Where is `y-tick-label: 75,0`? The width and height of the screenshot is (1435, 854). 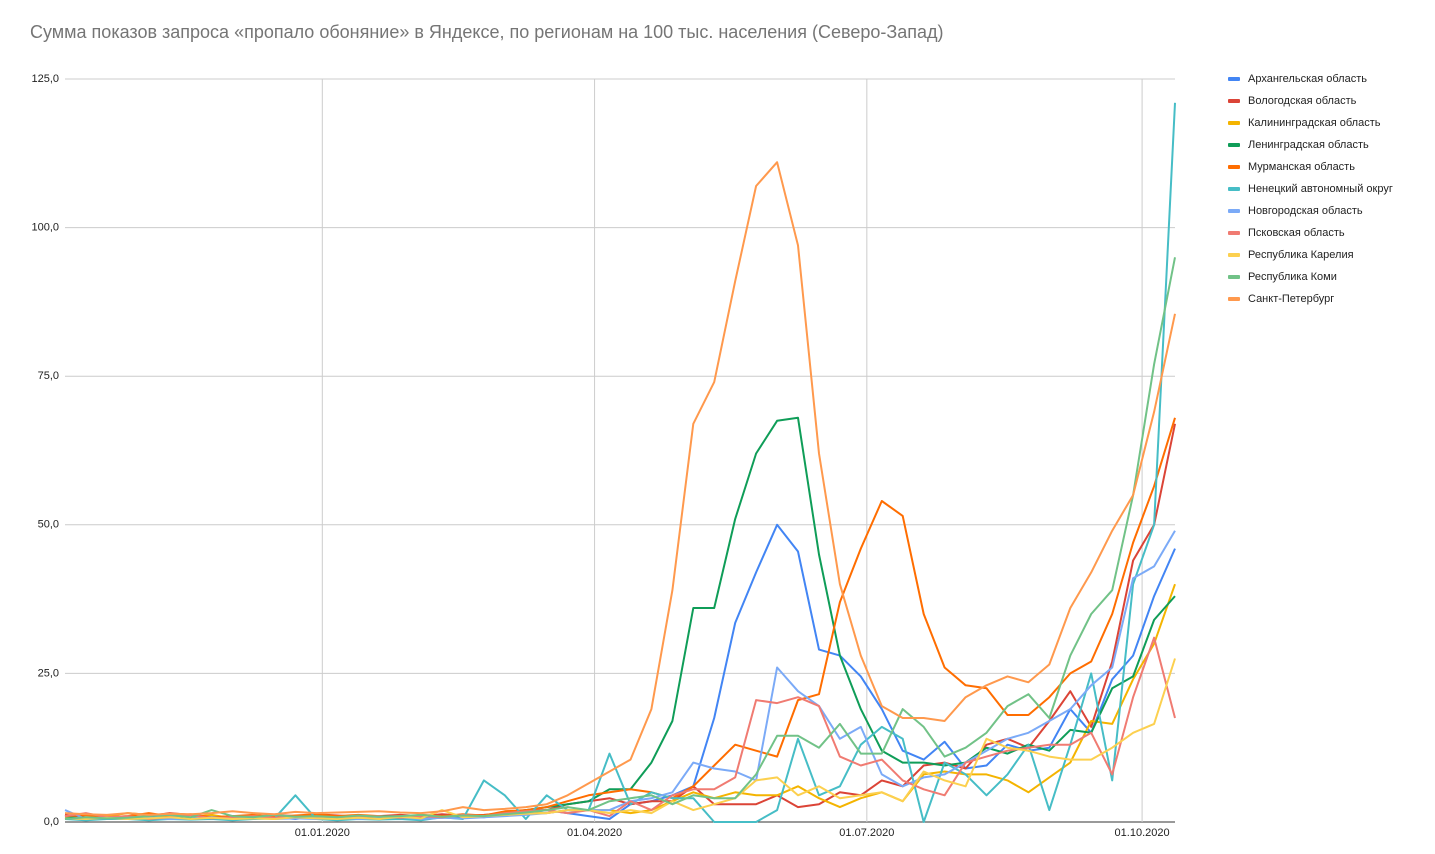
y-tick-label: 75,0 is located at coordinates (48, 376).